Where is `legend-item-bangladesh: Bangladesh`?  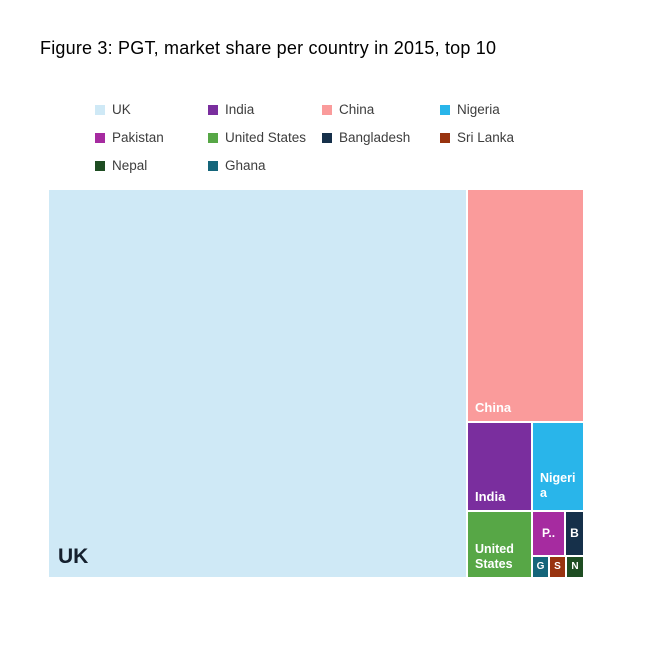
legend-item-bangladesh: Bangladesh is located at coordinates (381, 137).